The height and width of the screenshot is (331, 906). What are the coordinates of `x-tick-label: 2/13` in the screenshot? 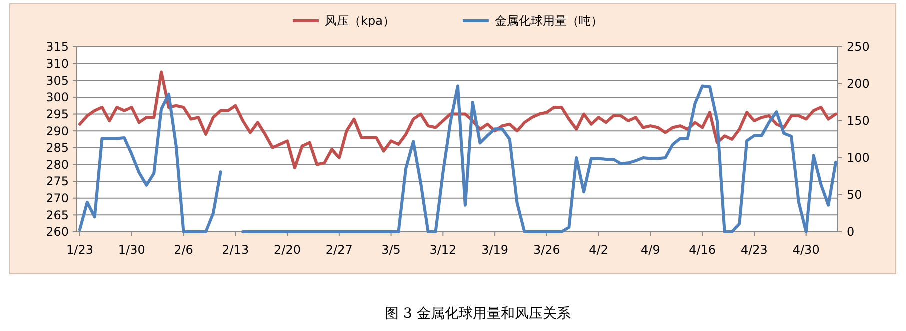 It's located at (236, 250).